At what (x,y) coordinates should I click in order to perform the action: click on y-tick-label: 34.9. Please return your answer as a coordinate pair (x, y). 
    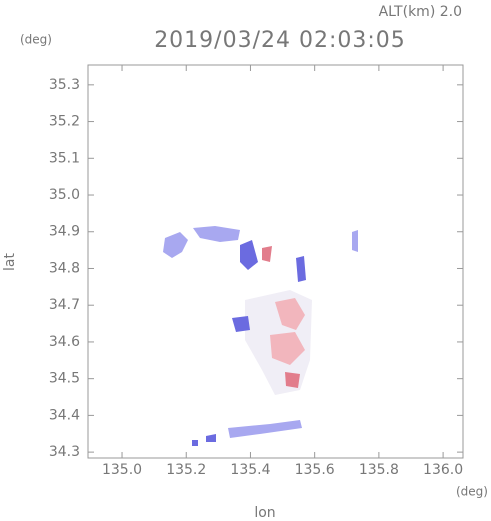
    Looking at the image, I should click on (64, 232).